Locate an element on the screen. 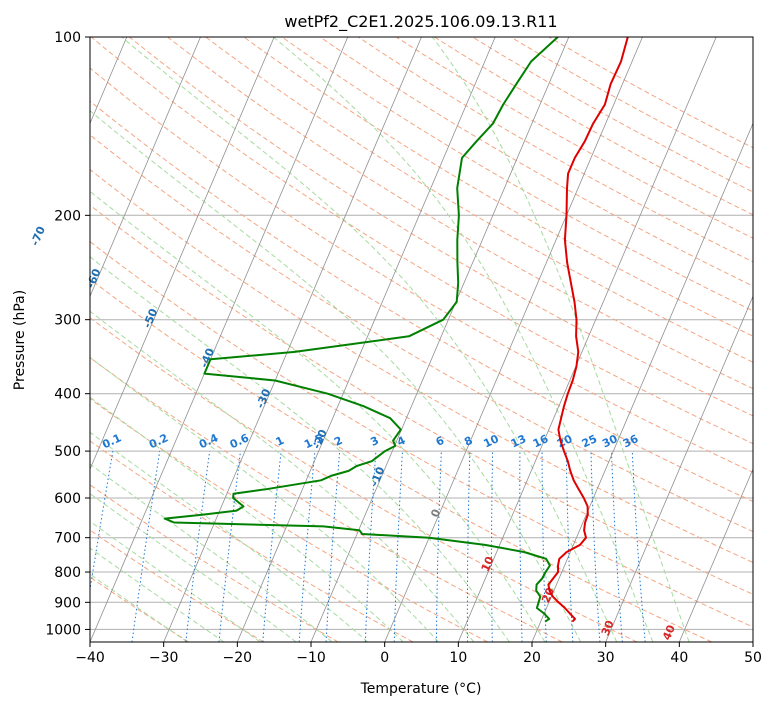  y-tick-label: 1000 is located at coordinates (63, 630).